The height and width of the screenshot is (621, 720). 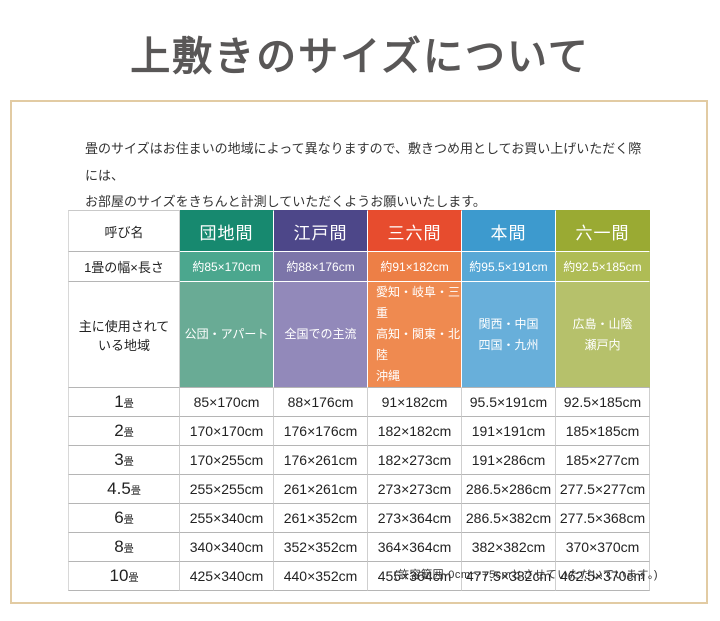 I want to click on region-cell-5: 広島・山陰 瀬戸内, so click(x=603, y=335).